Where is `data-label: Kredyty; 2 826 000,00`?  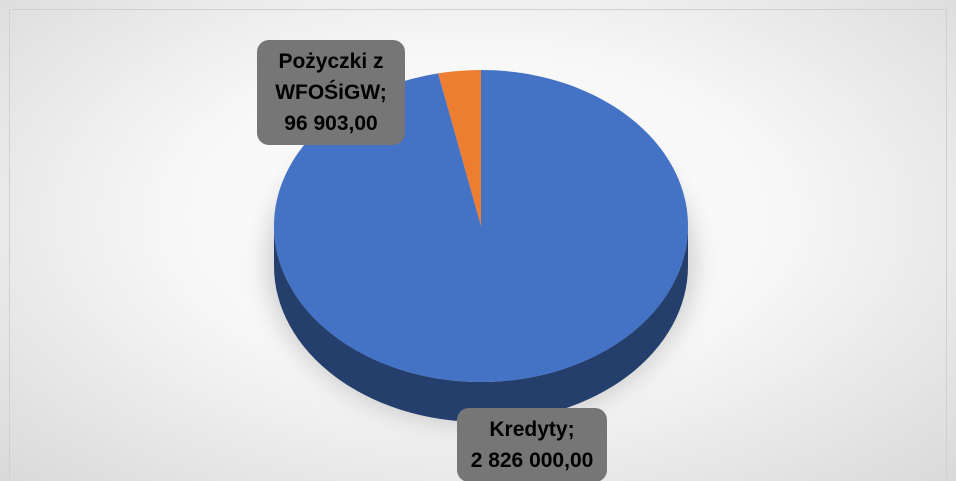 data-label: Kredyty; 2 826 000,00 is located at coordinates (532, 444).